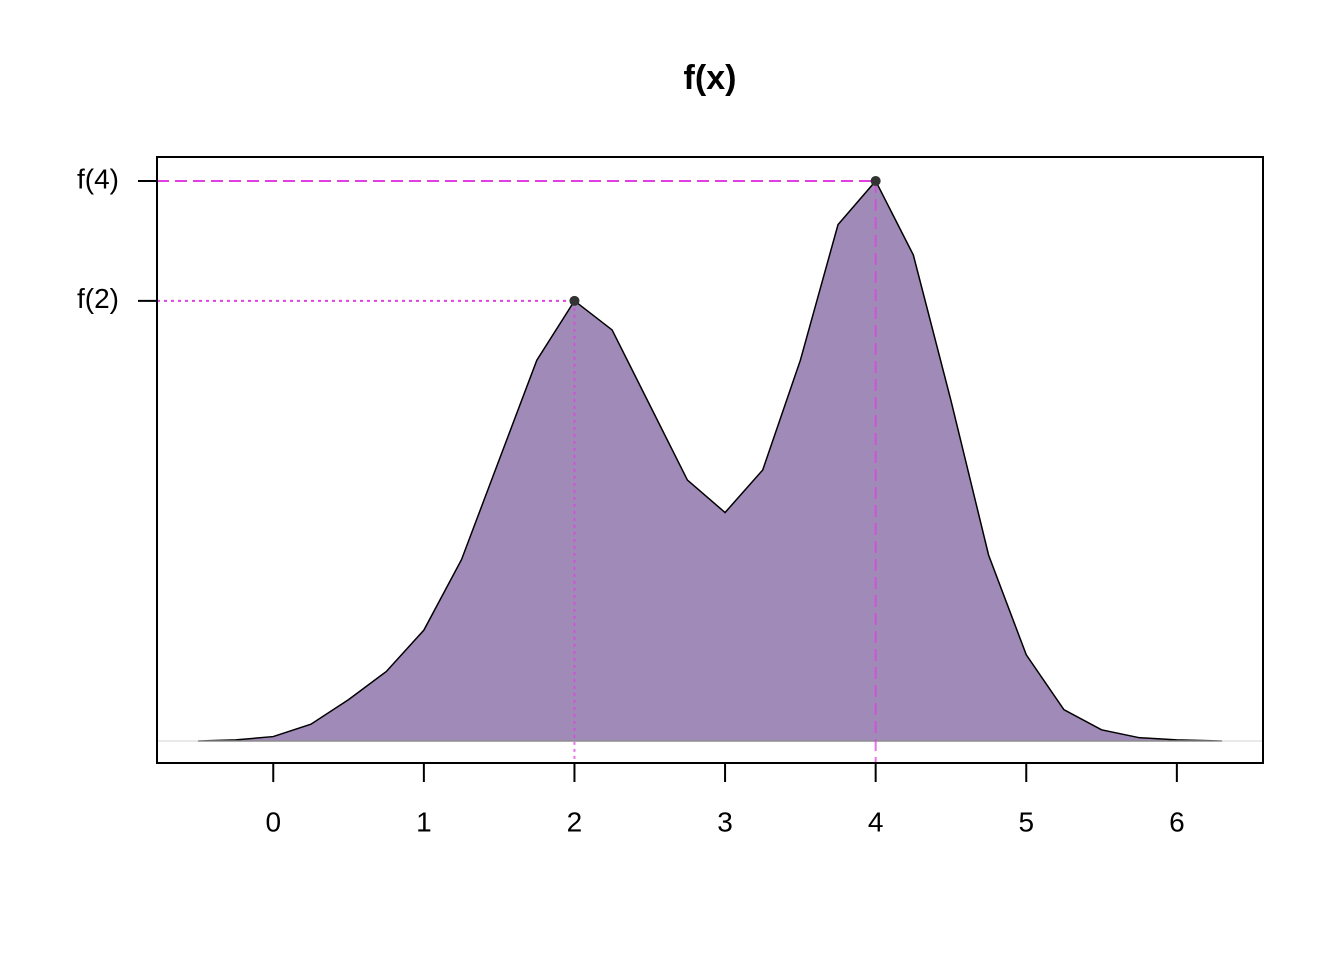 This screenshot has height=960, width=1344. Describe the element at coordinates (876, 821) in the screenshot. I see `x-tick-label: 4` at that location.